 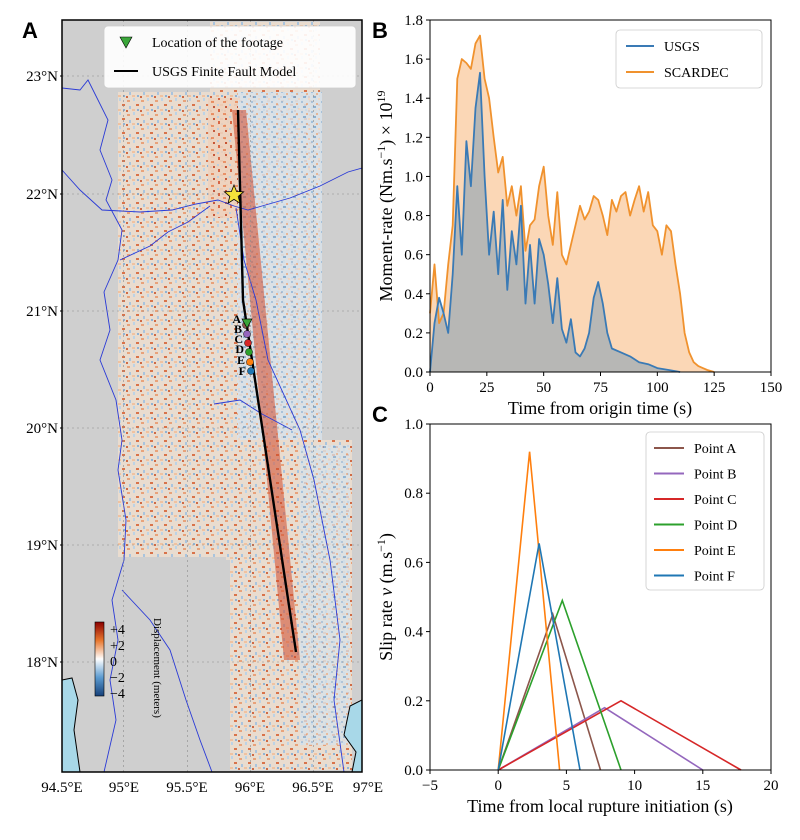 What do you see at coordinates (600, 388) in the screenshot?
I see `b-xtick-label: 75` at bounding box center [600, 388].